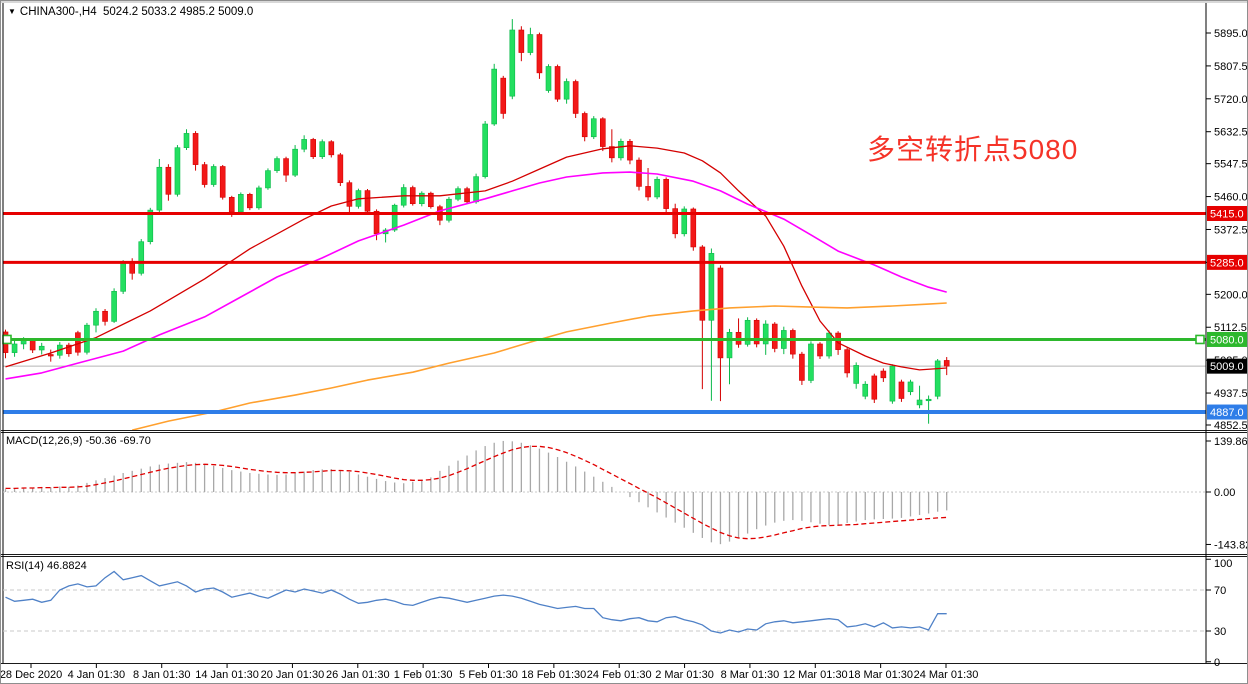 The height and width of the screenshot is (684, 1248). Describe the element at coordinates (973, 149) in the screenshot. I see `annotation-text: 多空转折点5080` at that location.